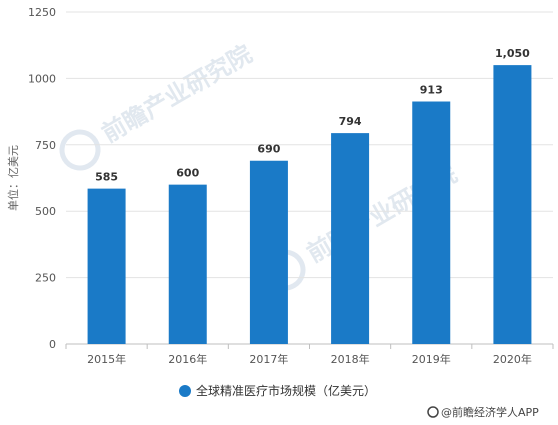 The height and width of the screenshot is (425, 558). What do you see at coordinates (350, 121) in the screenshot?
I see `data-label: 794` at bounding box center [350, 121].